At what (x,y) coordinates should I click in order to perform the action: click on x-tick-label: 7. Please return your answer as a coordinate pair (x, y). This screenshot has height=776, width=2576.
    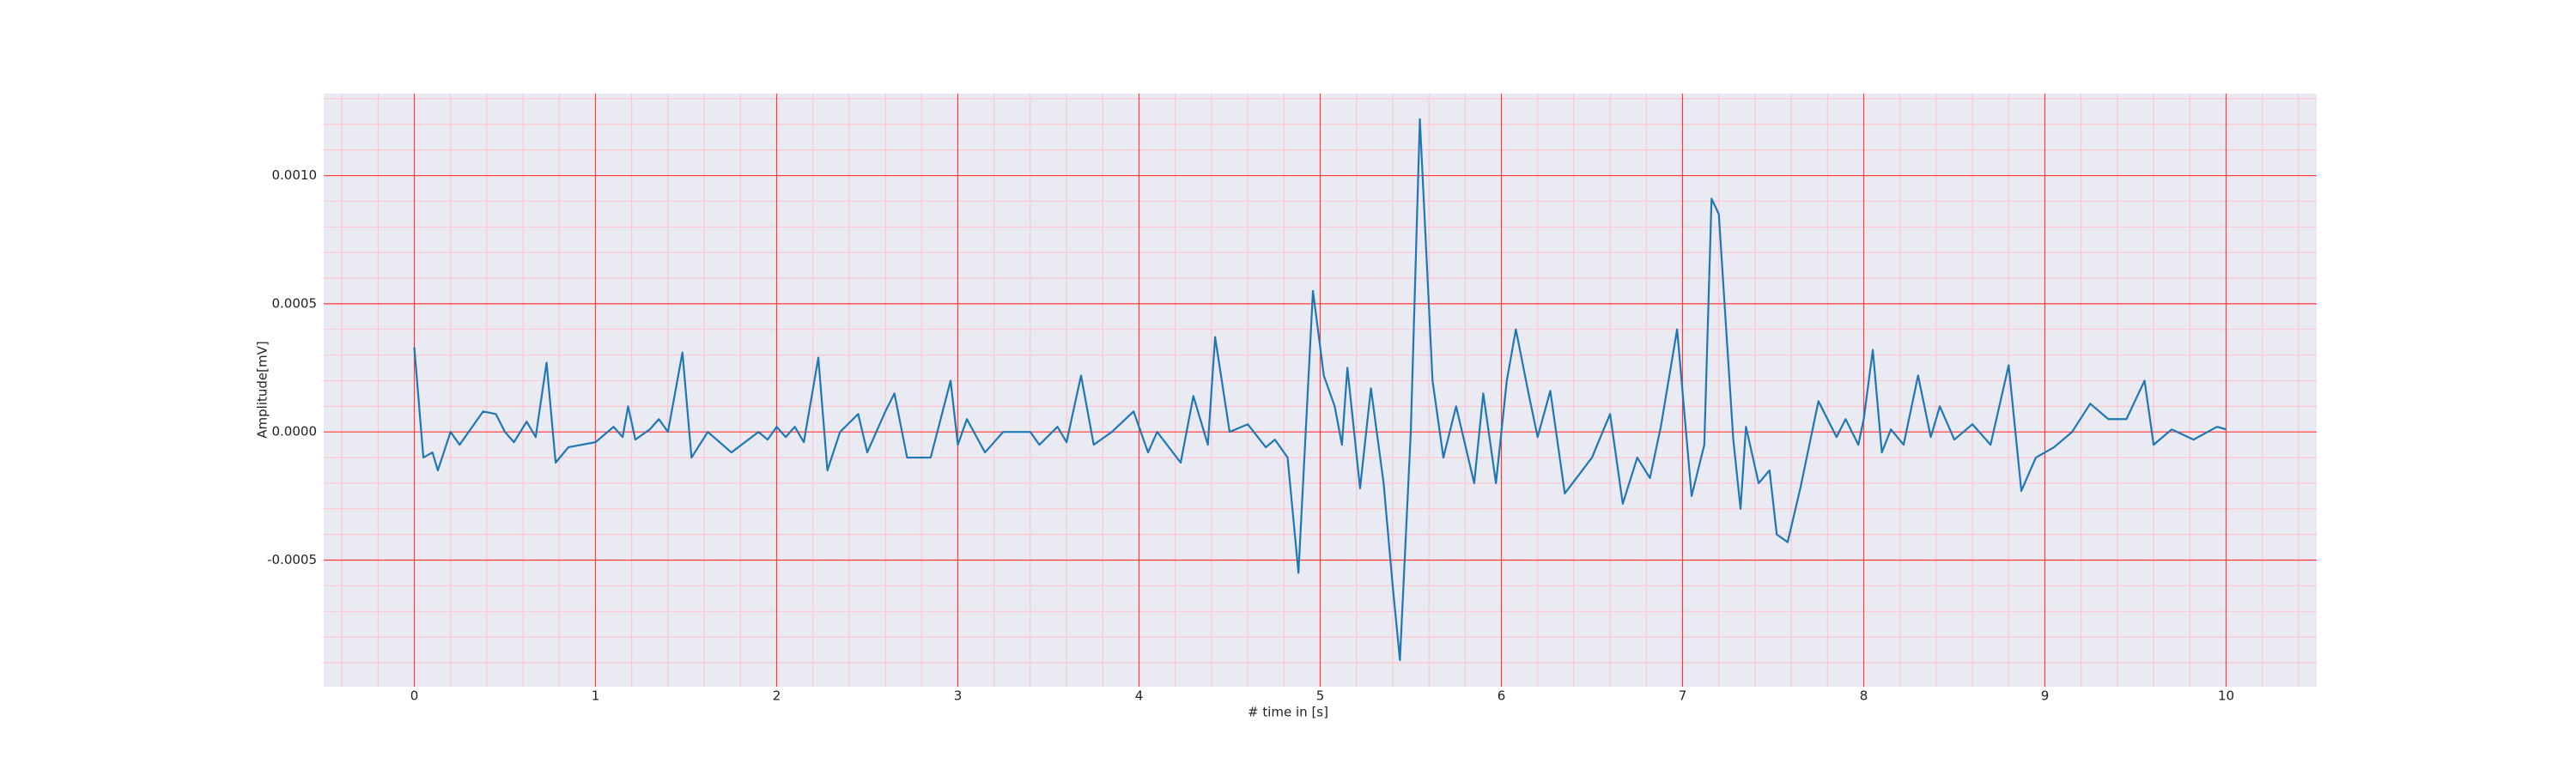
    Looking at the image, I should click on (1683, 696).